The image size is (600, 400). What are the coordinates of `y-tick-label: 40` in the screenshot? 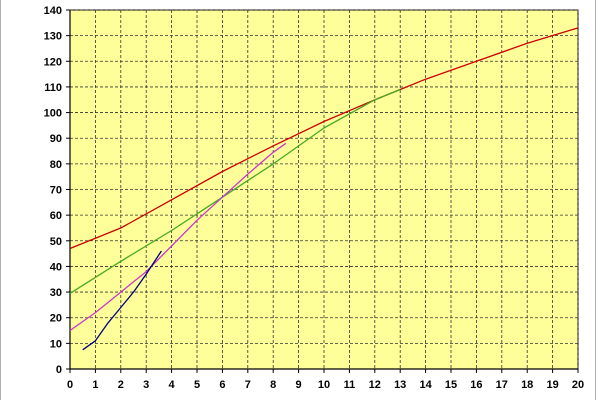 It's located at (56, 267).